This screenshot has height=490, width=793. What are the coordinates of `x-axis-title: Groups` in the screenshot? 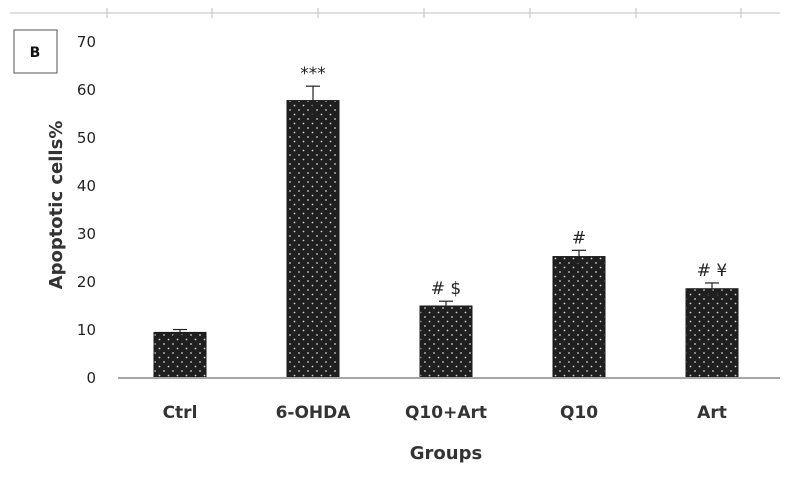 It's located at (446, 453).